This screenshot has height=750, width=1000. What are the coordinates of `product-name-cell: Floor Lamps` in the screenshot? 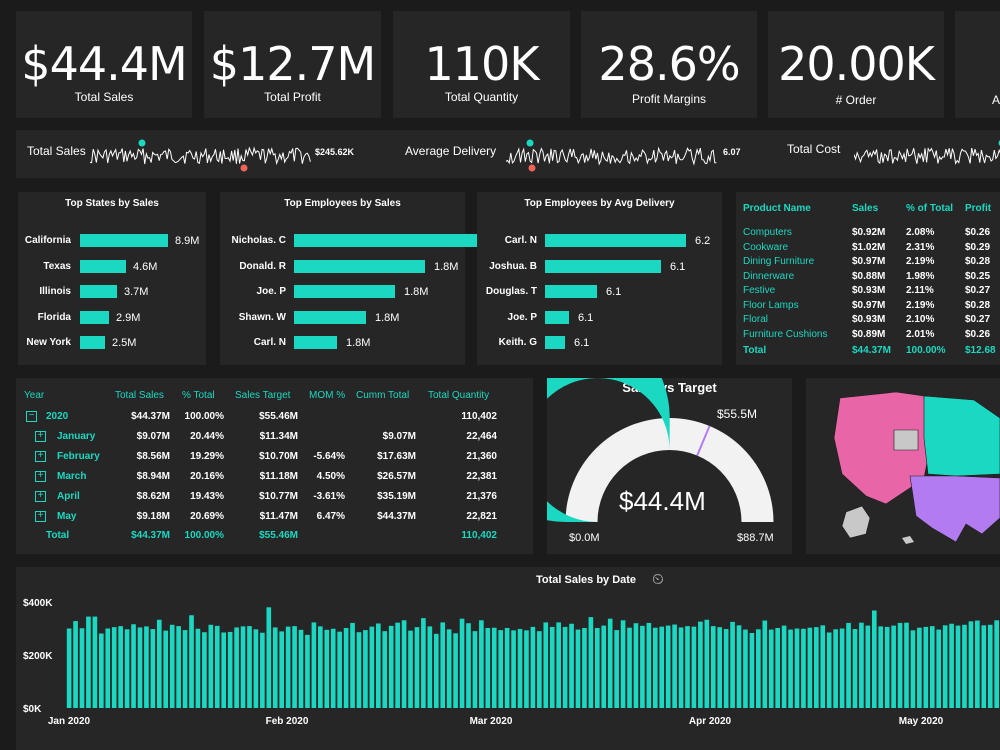 It's located at (771, 305).